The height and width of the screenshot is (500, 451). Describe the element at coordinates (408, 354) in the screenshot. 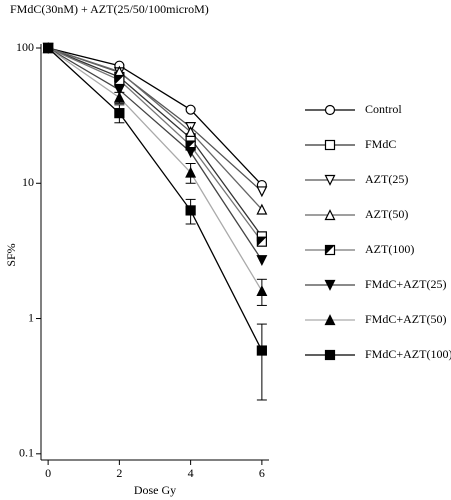

I see `legend-label: FMdC+AZT(100)` at that location.